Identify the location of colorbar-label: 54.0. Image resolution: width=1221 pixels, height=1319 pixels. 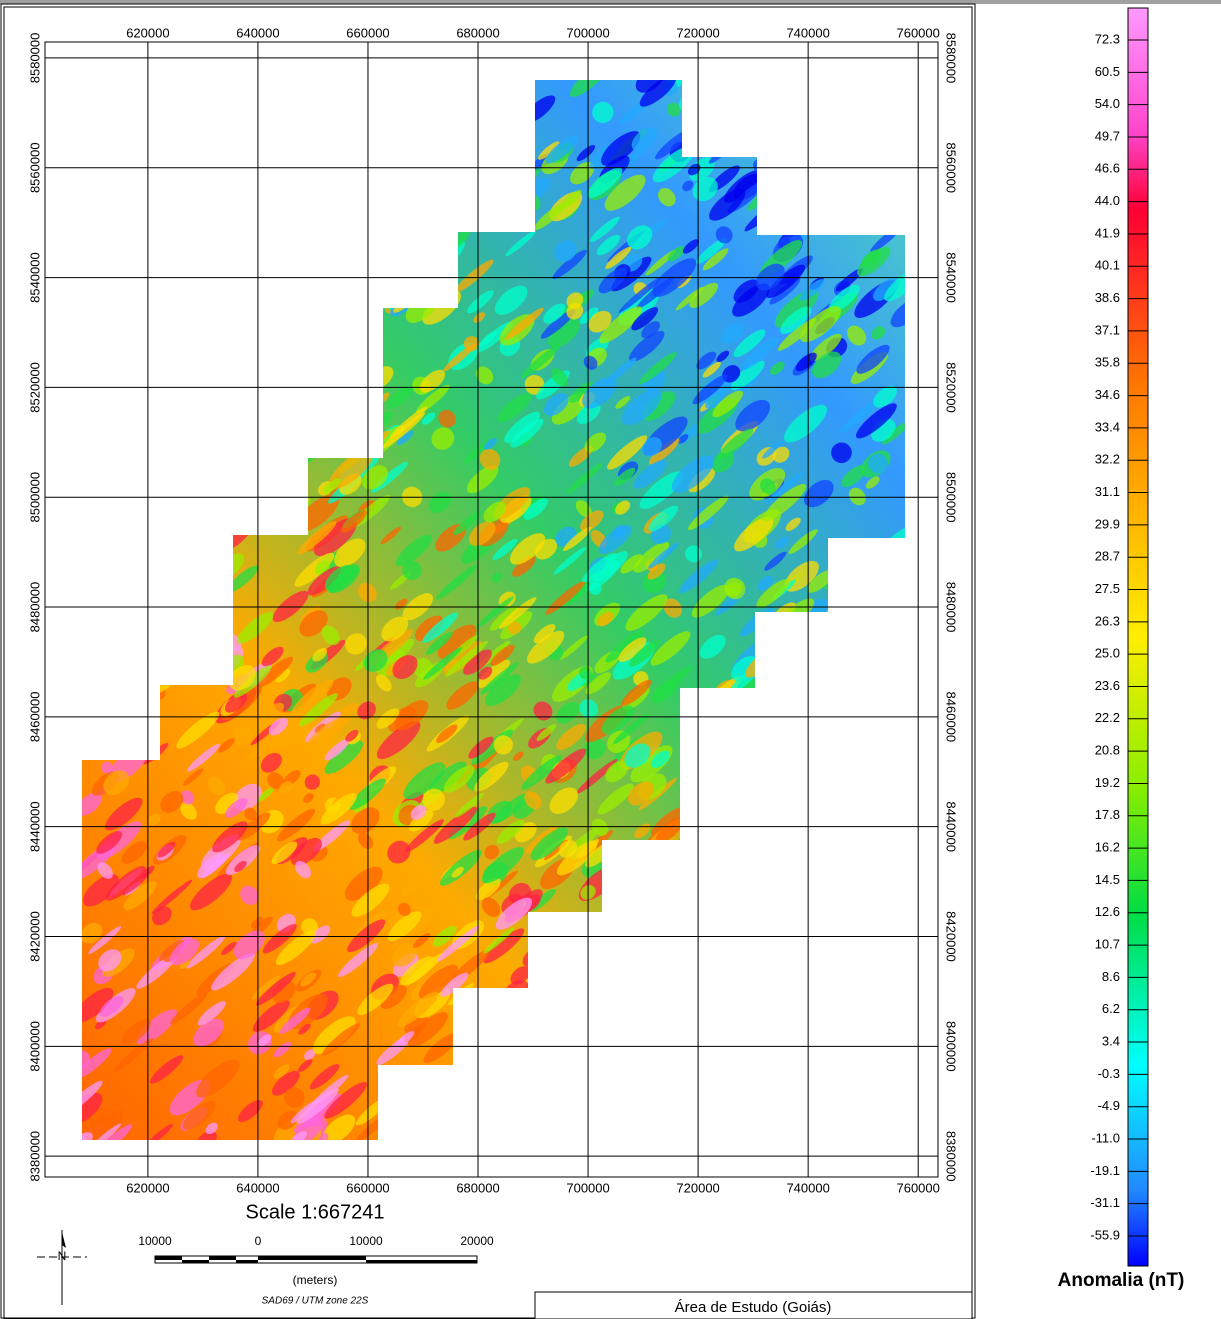
(1107, 103).